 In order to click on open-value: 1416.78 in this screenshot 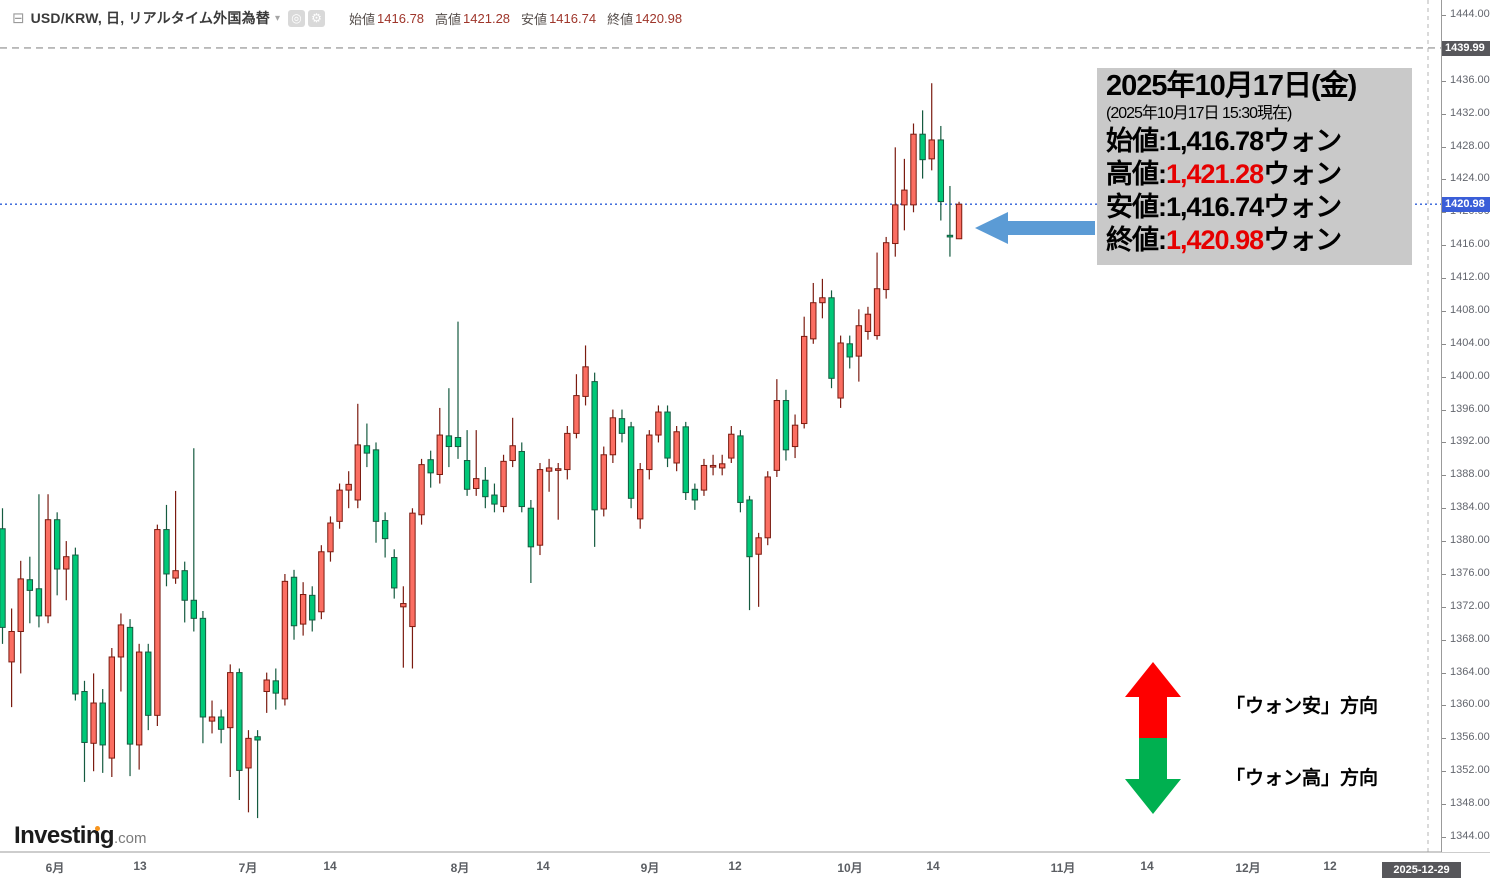, I will do `click(401, 18)`.